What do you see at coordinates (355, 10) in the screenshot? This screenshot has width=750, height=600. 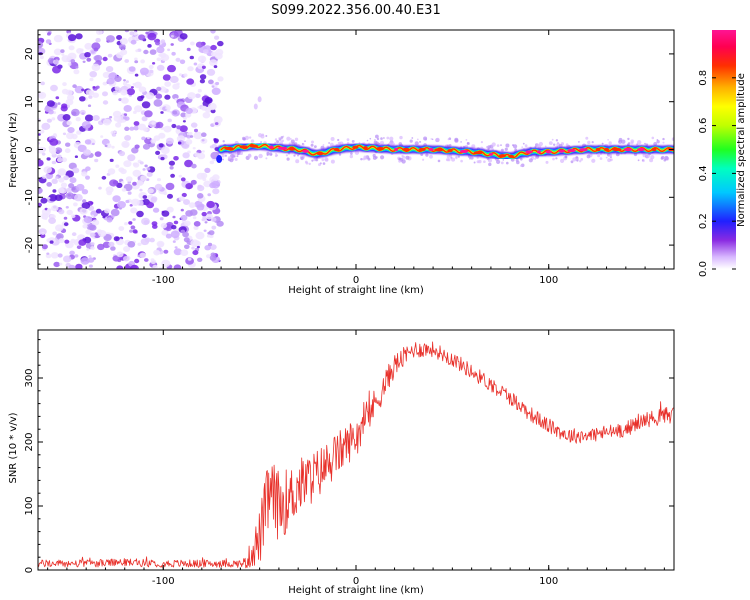 I see `figure-title: S099.2022.356.00.40.E31` at bounding box center [355, 10].